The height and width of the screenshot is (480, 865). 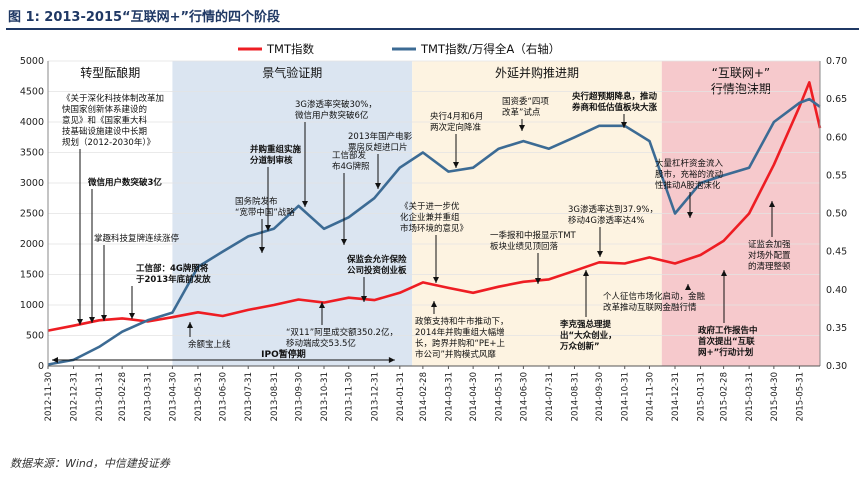 I want to click on annotation-line: 出“大众创业，, so click(x=588, y=335).